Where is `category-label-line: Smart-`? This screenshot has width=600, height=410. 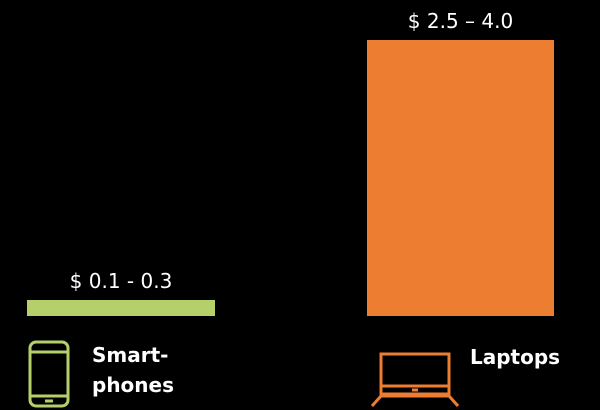
category-label-line: Smart- is located at coordinates (130, 355).